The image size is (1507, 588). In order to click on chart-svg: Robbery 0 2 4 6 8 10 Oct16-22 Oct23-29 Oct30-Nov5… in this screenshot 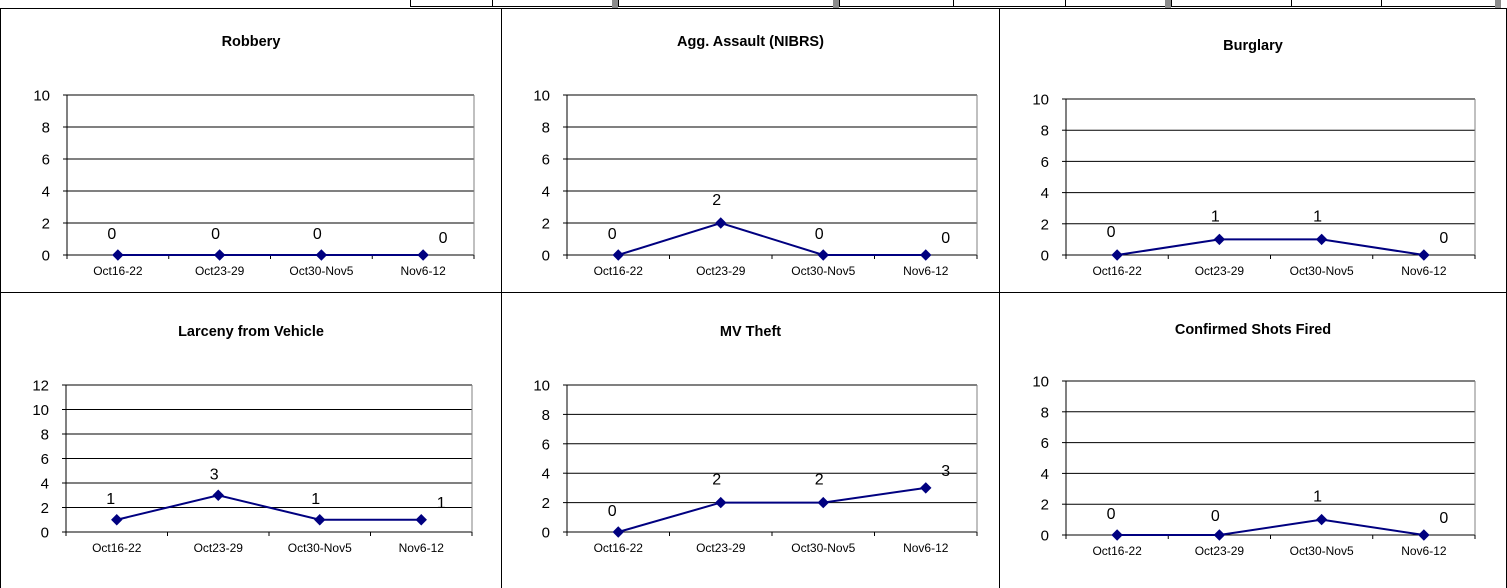, I will do `click(254, 156)`.